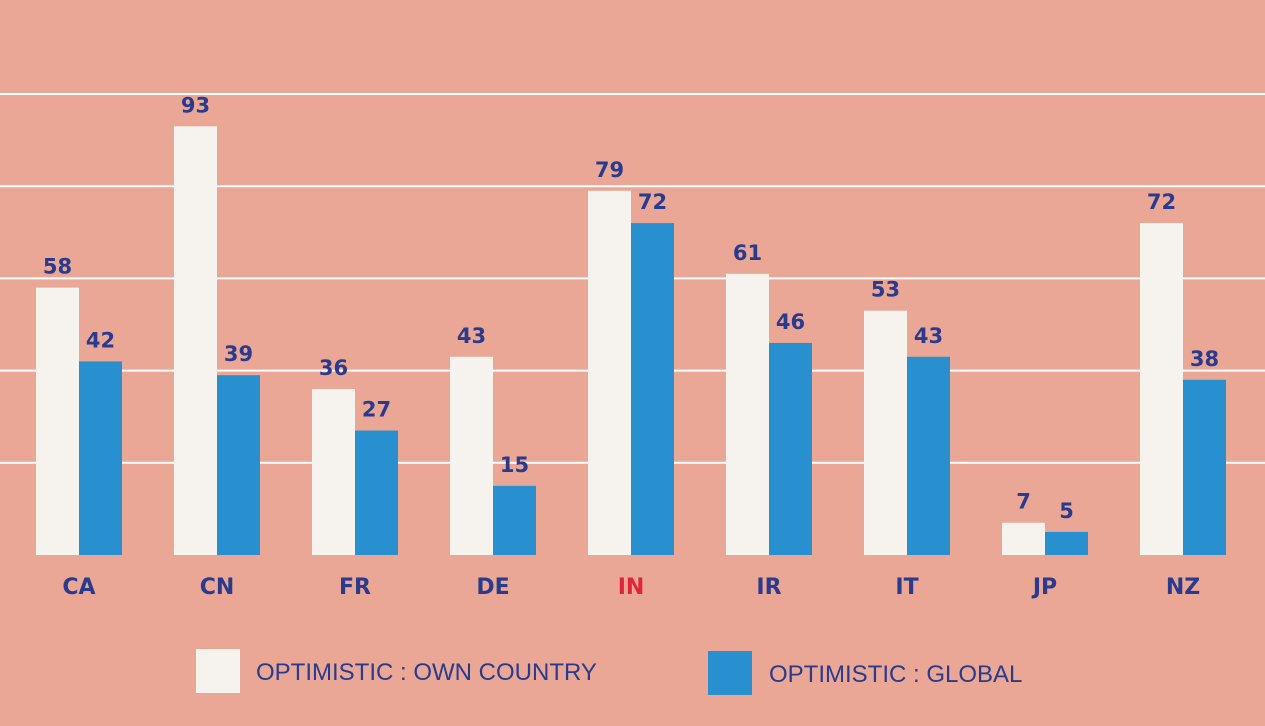 The image size is (1265, 726). What do you see at coordinates (1066, 543) in the screenshot?
I see `bar-global-jp` at bounding box center [1066, 543].